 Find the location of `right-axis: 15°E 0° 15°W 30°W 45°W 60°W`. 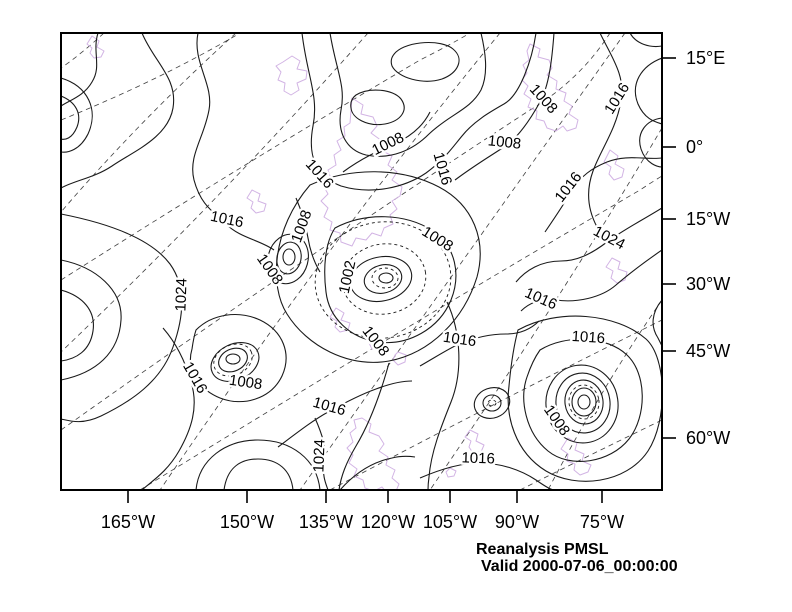

right-axis: 15°E 0° 15°W 30°W 45°W 60°W is located at coordinates (696, 248).